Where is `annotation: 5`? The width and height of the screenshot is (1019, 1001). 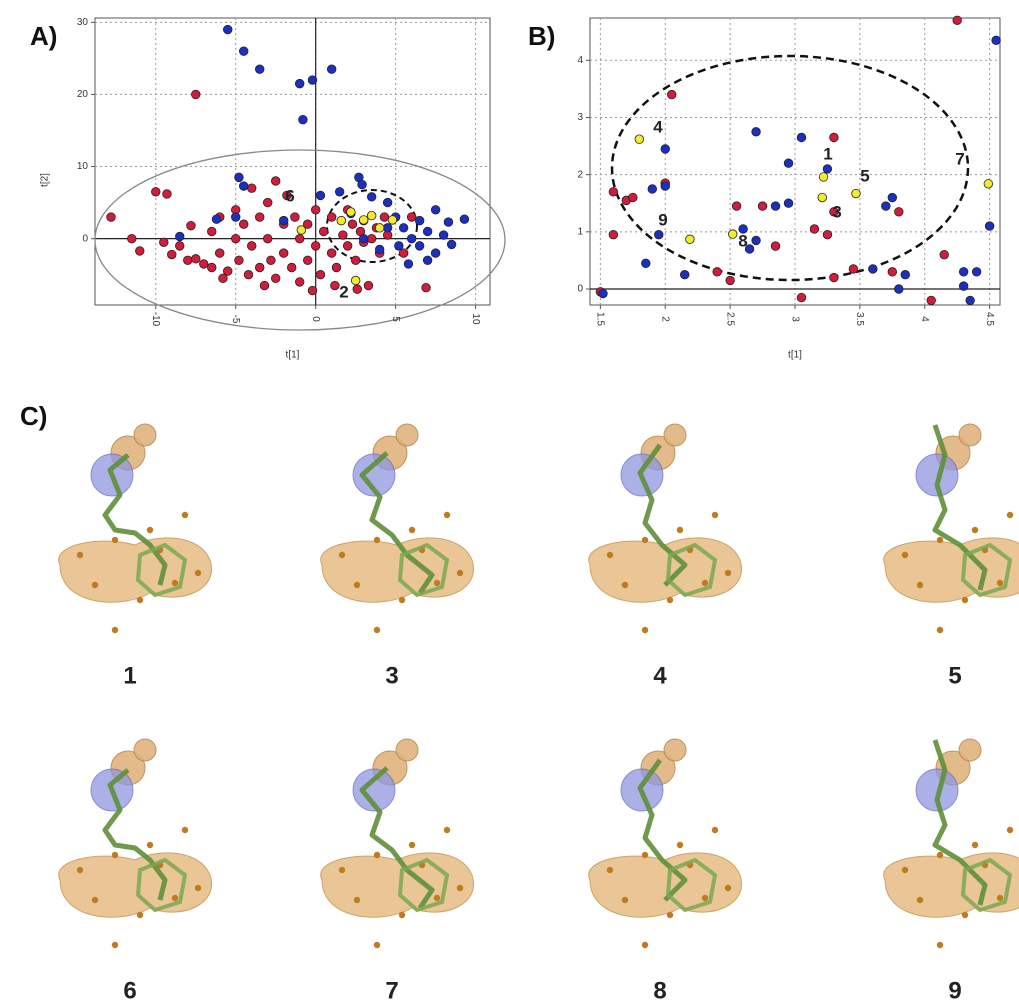
annotation: 5 is located at coordinates (864, 175).